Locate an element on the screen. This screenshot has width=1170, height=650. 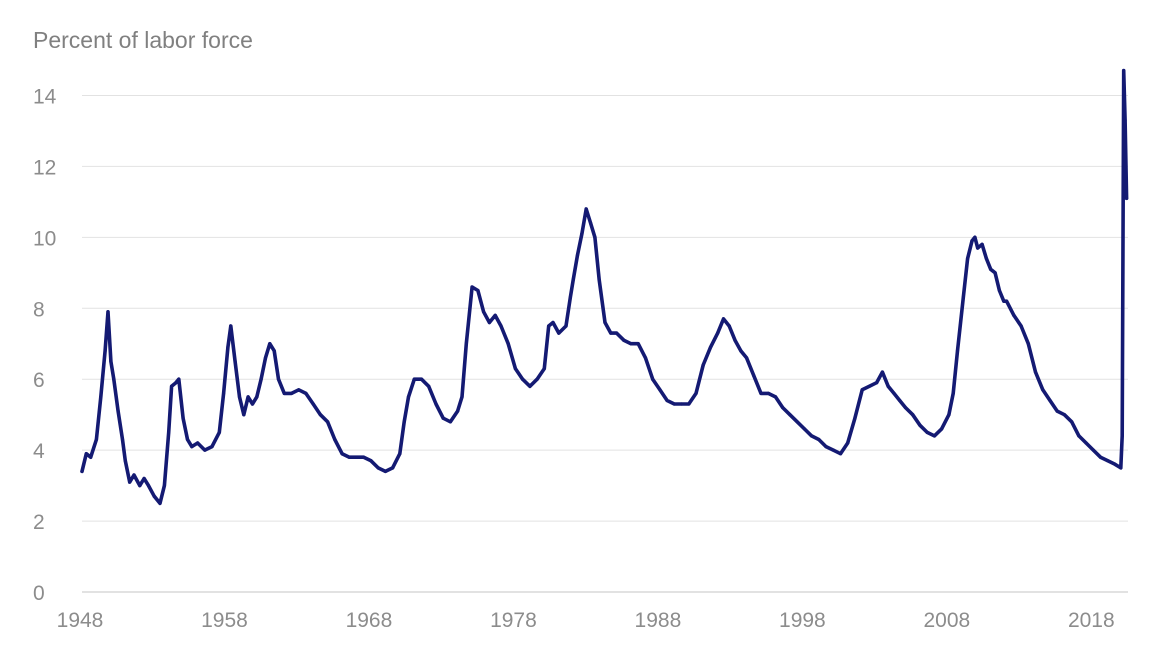
y-tick-label-14: 14 is located at coordinates (45, 96).